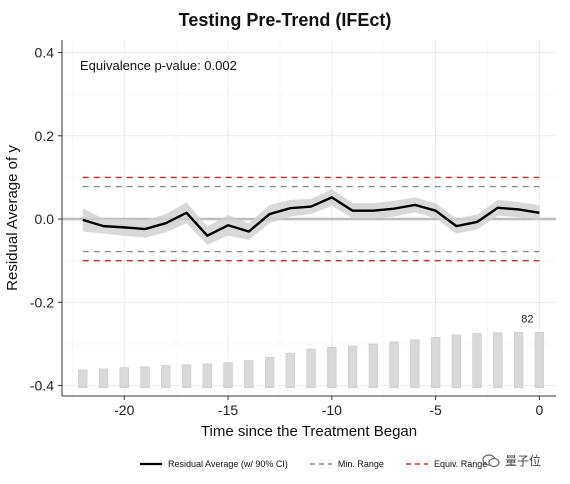 Image resolution: width=570 pixels, height=484 pixels. What do you see at coordinates (228, 410) in the screenshot?
I see `x-tick-label: -15` at bounding box center [228, 410].